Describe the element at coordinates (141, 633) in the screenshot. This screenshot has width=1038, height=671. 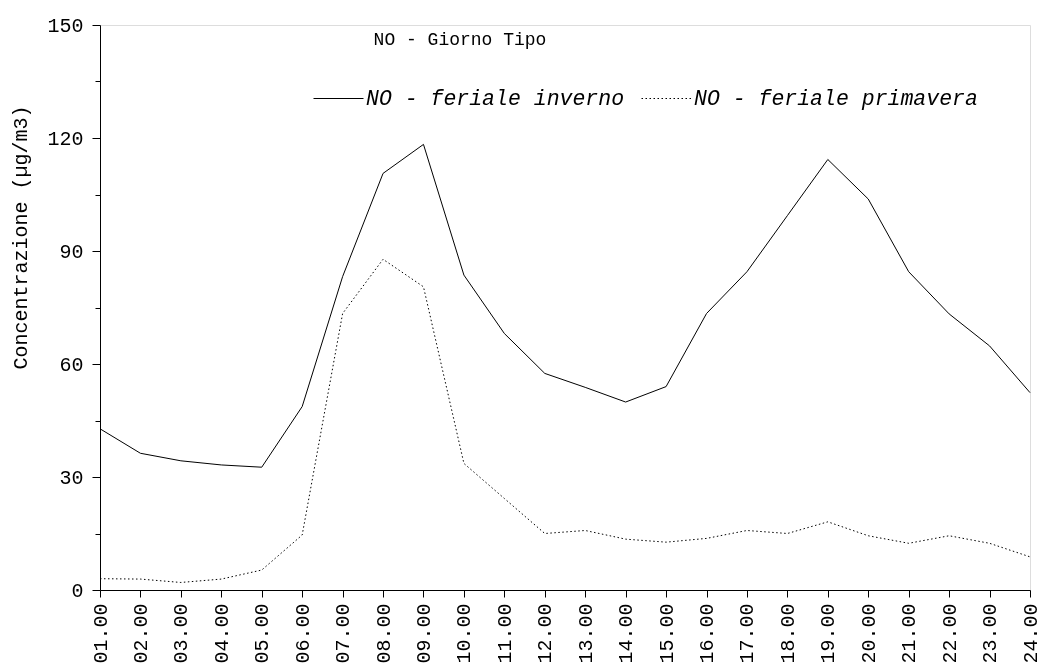
I see `x-tick-label: 02.00` at that location.